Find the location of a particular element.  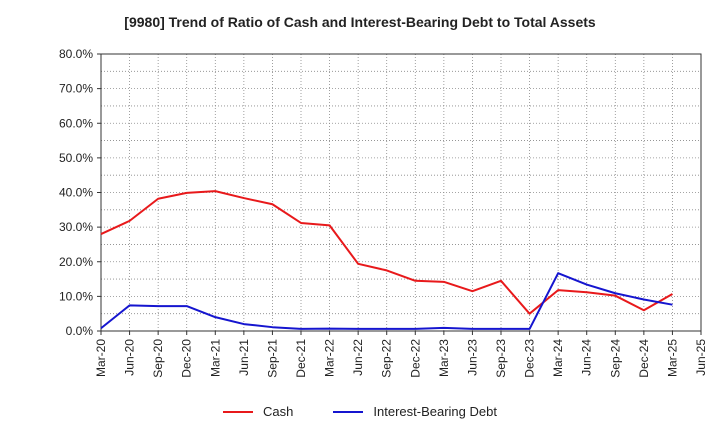

x-tick-label: Jun-23 is located at coordinates (472, 357).